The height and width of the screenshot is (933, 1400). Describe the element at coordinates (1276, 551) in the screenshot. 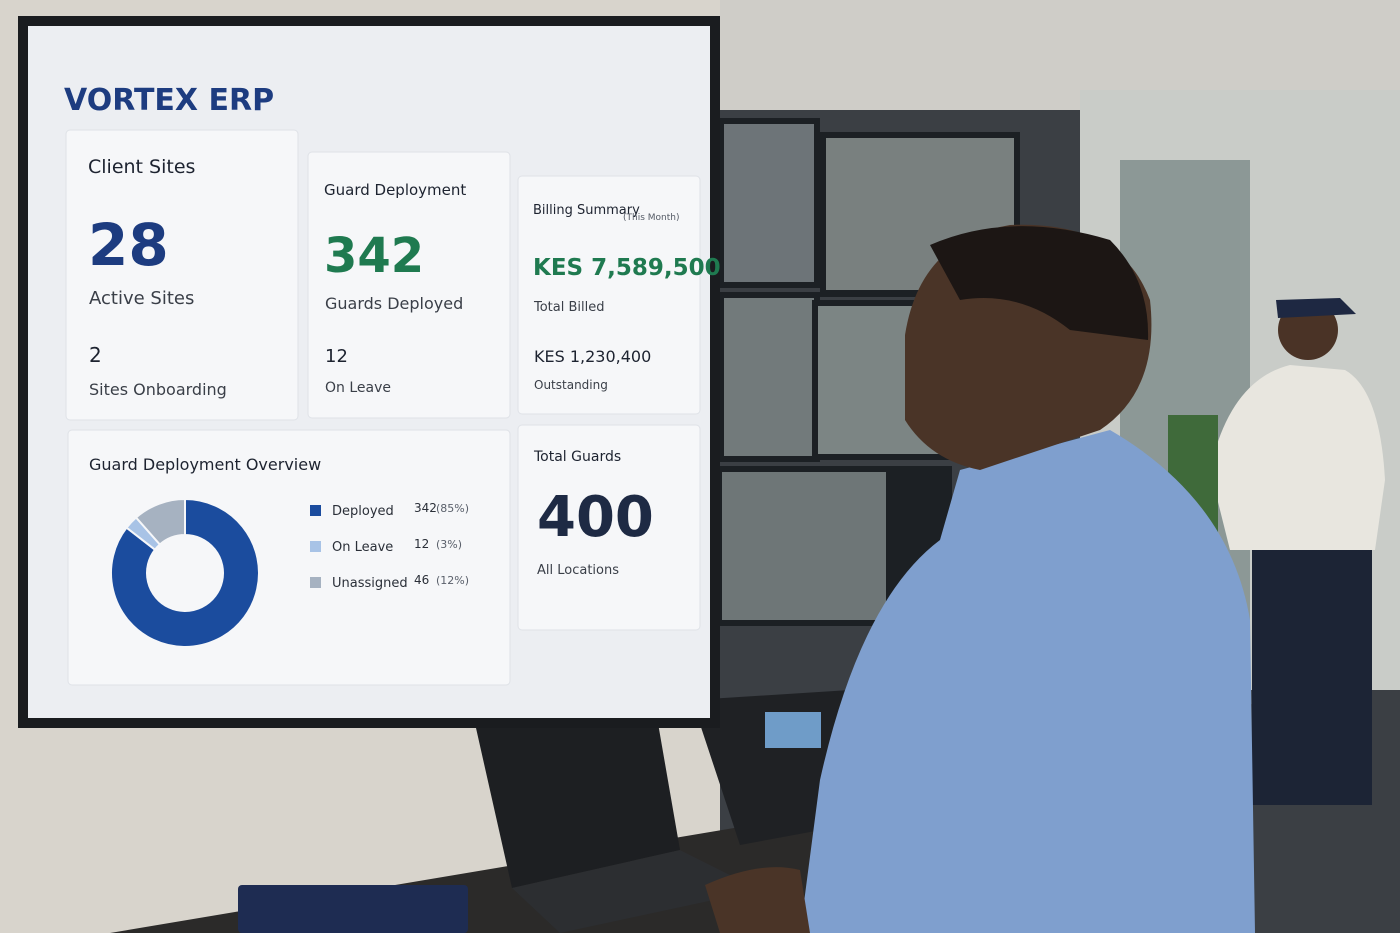

I see `security-guard` at that location.